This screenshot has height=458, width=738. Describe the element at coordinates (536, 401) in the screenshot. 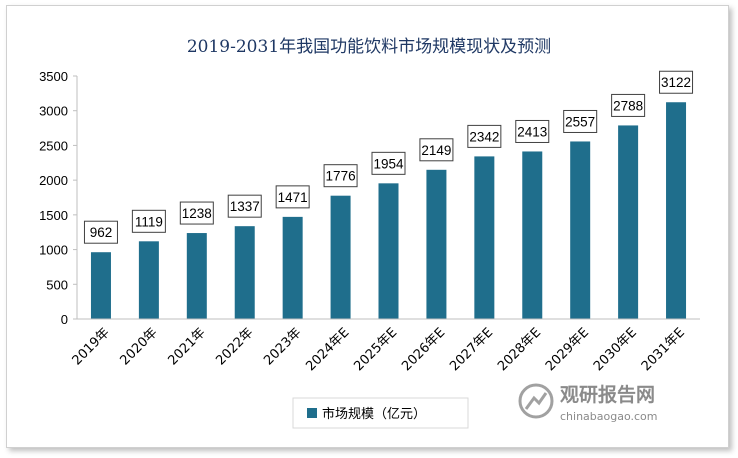

I see `watermark-logo-icon` at that location.